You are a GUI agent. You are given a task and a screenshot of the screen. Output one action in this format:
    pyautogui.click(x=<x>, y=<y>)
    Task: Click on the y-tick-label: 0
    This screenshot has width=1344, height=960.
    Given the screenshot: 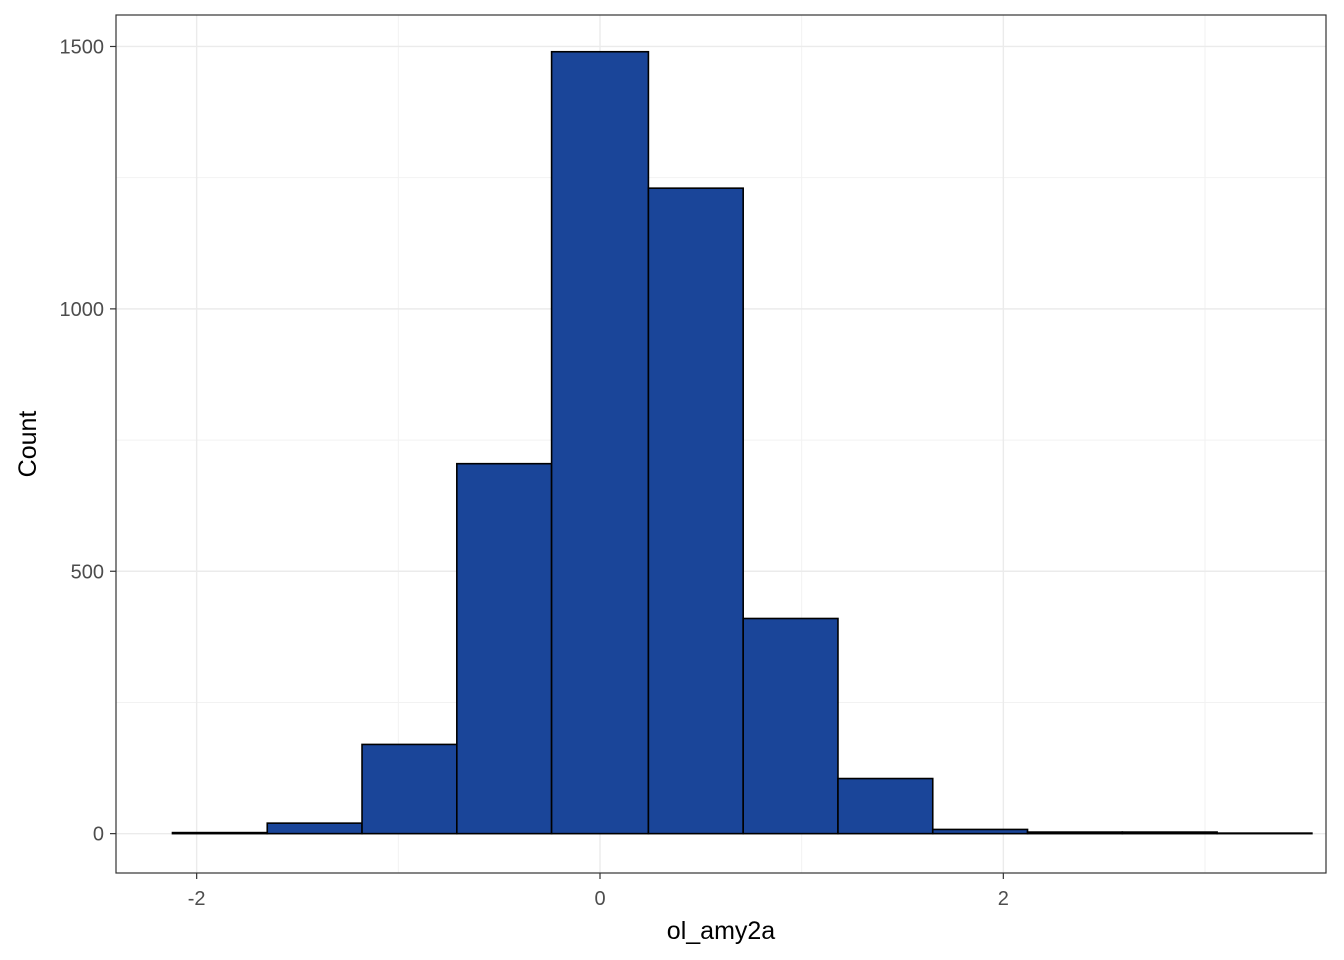 What is the action you would take?
    pyautogui.click(x=98, y=835)
    